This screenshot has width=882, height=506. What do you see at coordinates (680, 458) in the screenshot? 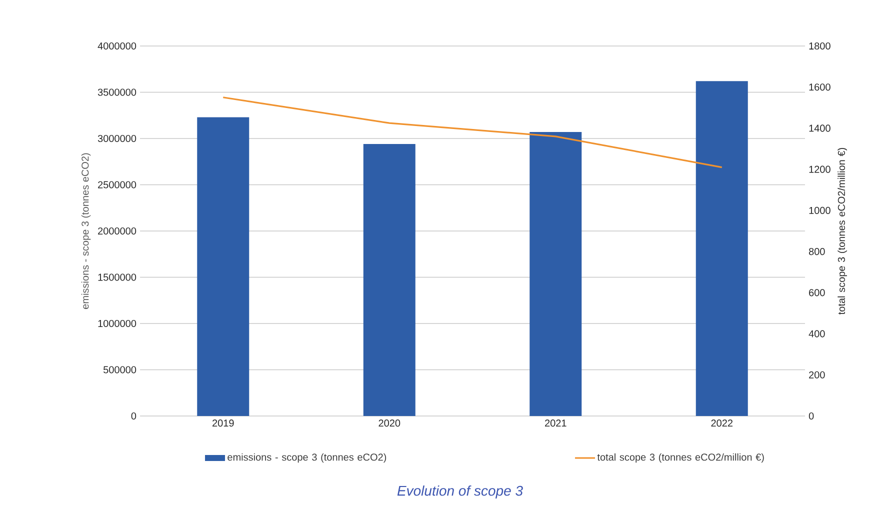
I see `legend-label: total scope 3 (tonnes eCO2/million €)` at bounding box center [680, 458].